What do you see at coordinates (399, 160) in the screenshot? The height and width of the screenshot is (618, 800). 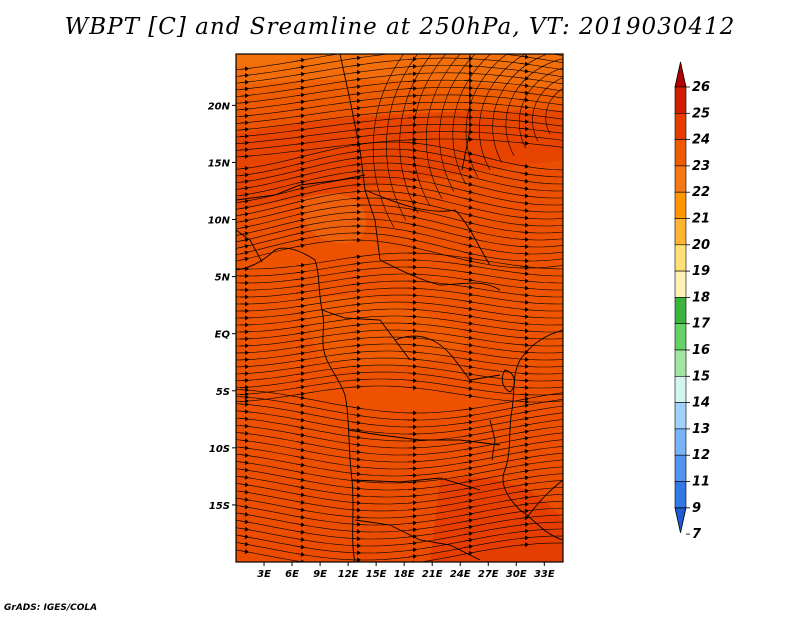 I see `warm-patch` at bounding box center [399, 160].